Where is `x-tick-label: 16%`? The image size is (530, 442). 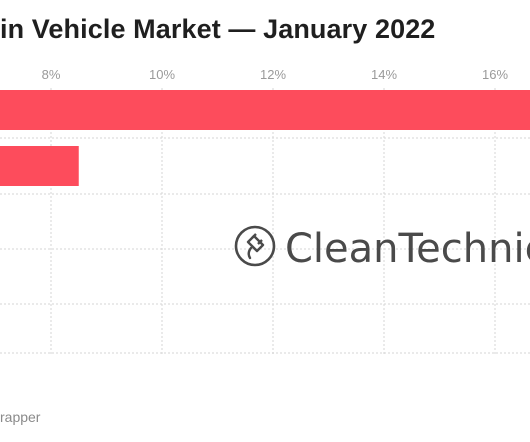
x-tick-label: 16% is located at coordinates (495, 74).